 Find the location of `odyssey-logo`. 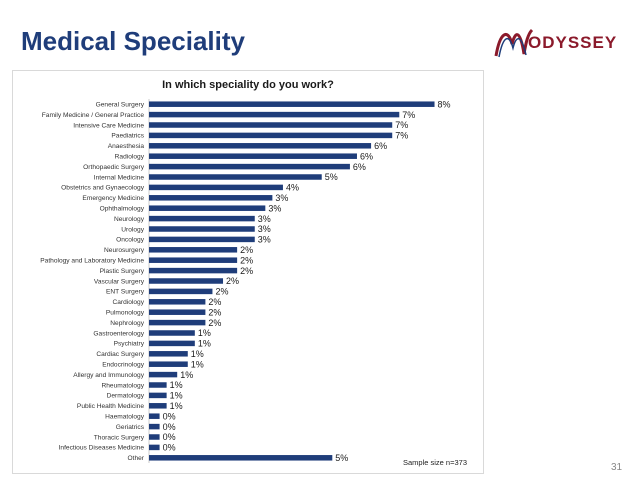

odyssey-logo is located at coordinates (514, 43).